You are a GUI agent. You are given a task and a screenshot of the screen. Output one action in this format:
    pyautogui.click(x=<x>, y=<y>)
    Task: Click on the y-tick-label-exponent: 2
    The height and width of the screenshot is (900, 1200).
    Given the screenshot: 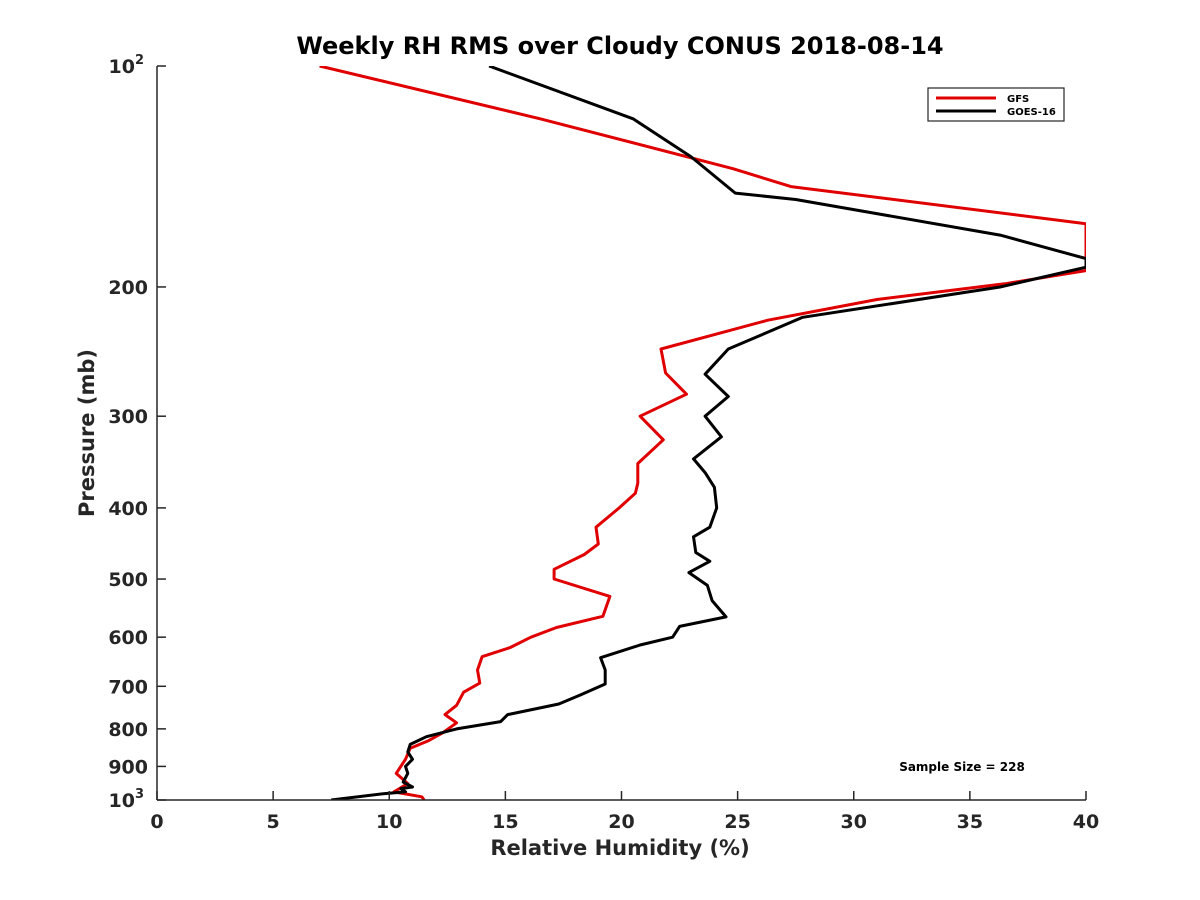 What is the action you would take?
    pyautogui.click(x=139, y=60)
    